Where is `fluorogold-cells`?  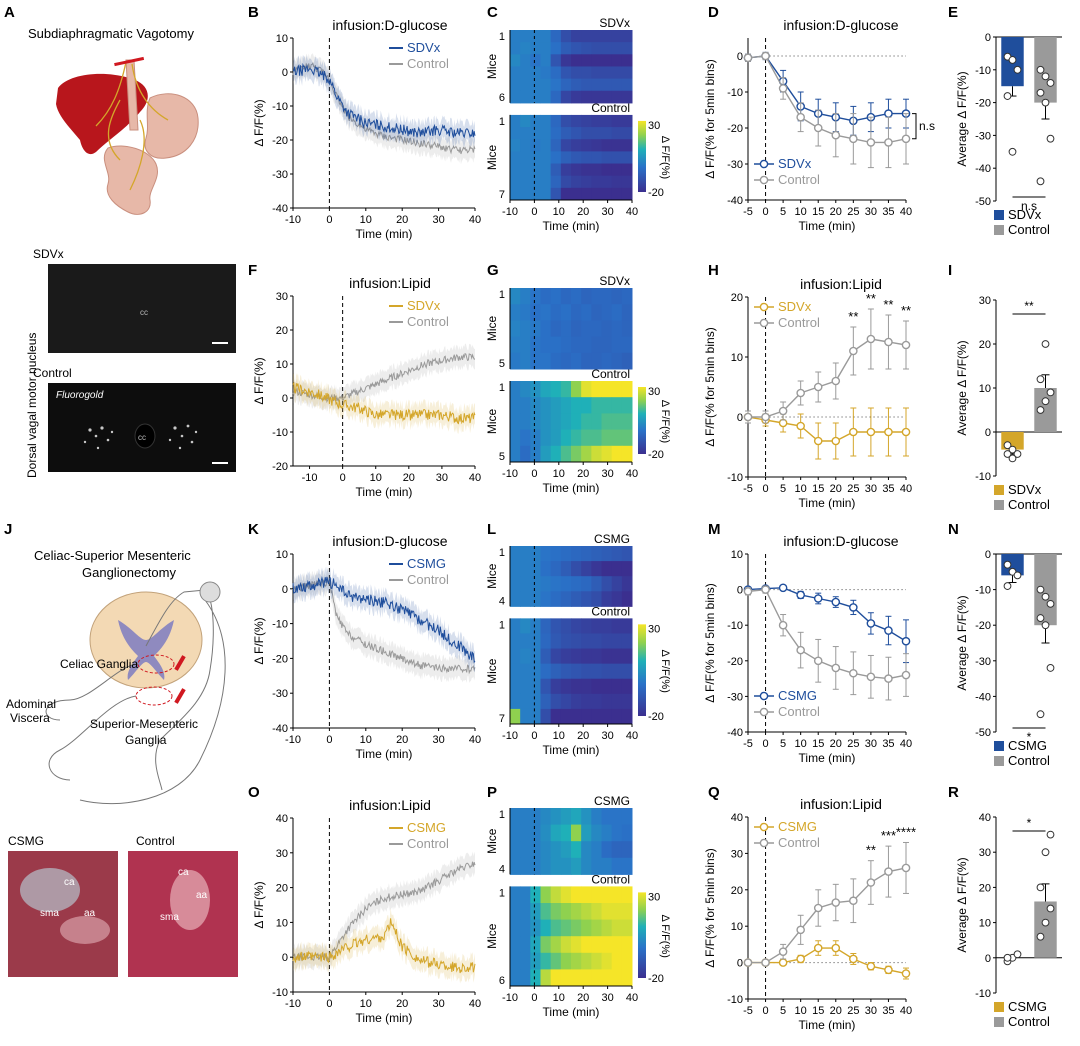 fluorogold-cells is located at coordinates (140, 437).